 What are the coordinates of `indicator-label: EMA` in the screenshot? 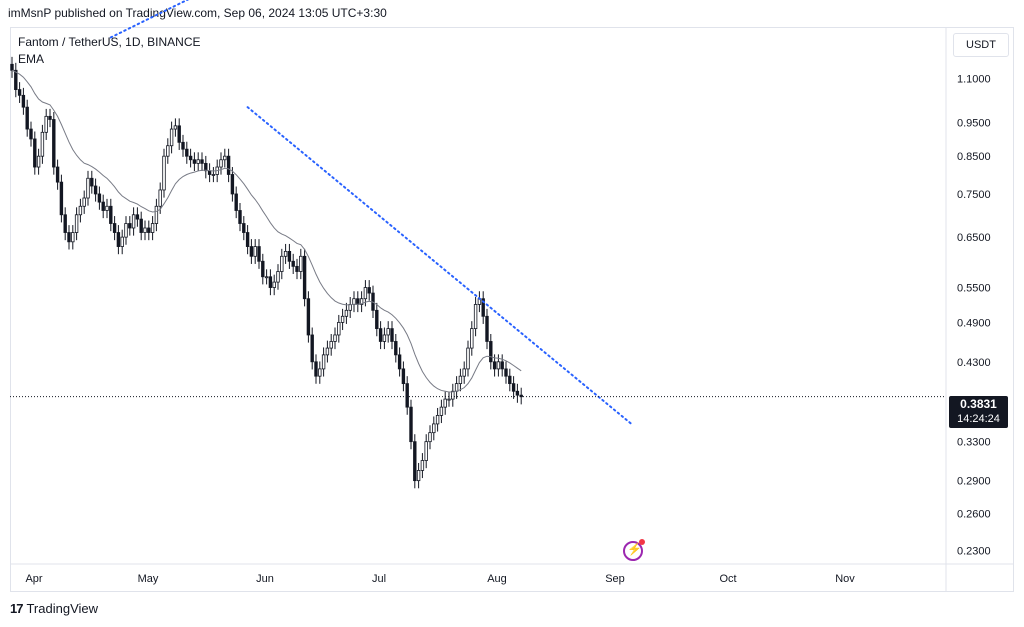 It's located at (31, 59).